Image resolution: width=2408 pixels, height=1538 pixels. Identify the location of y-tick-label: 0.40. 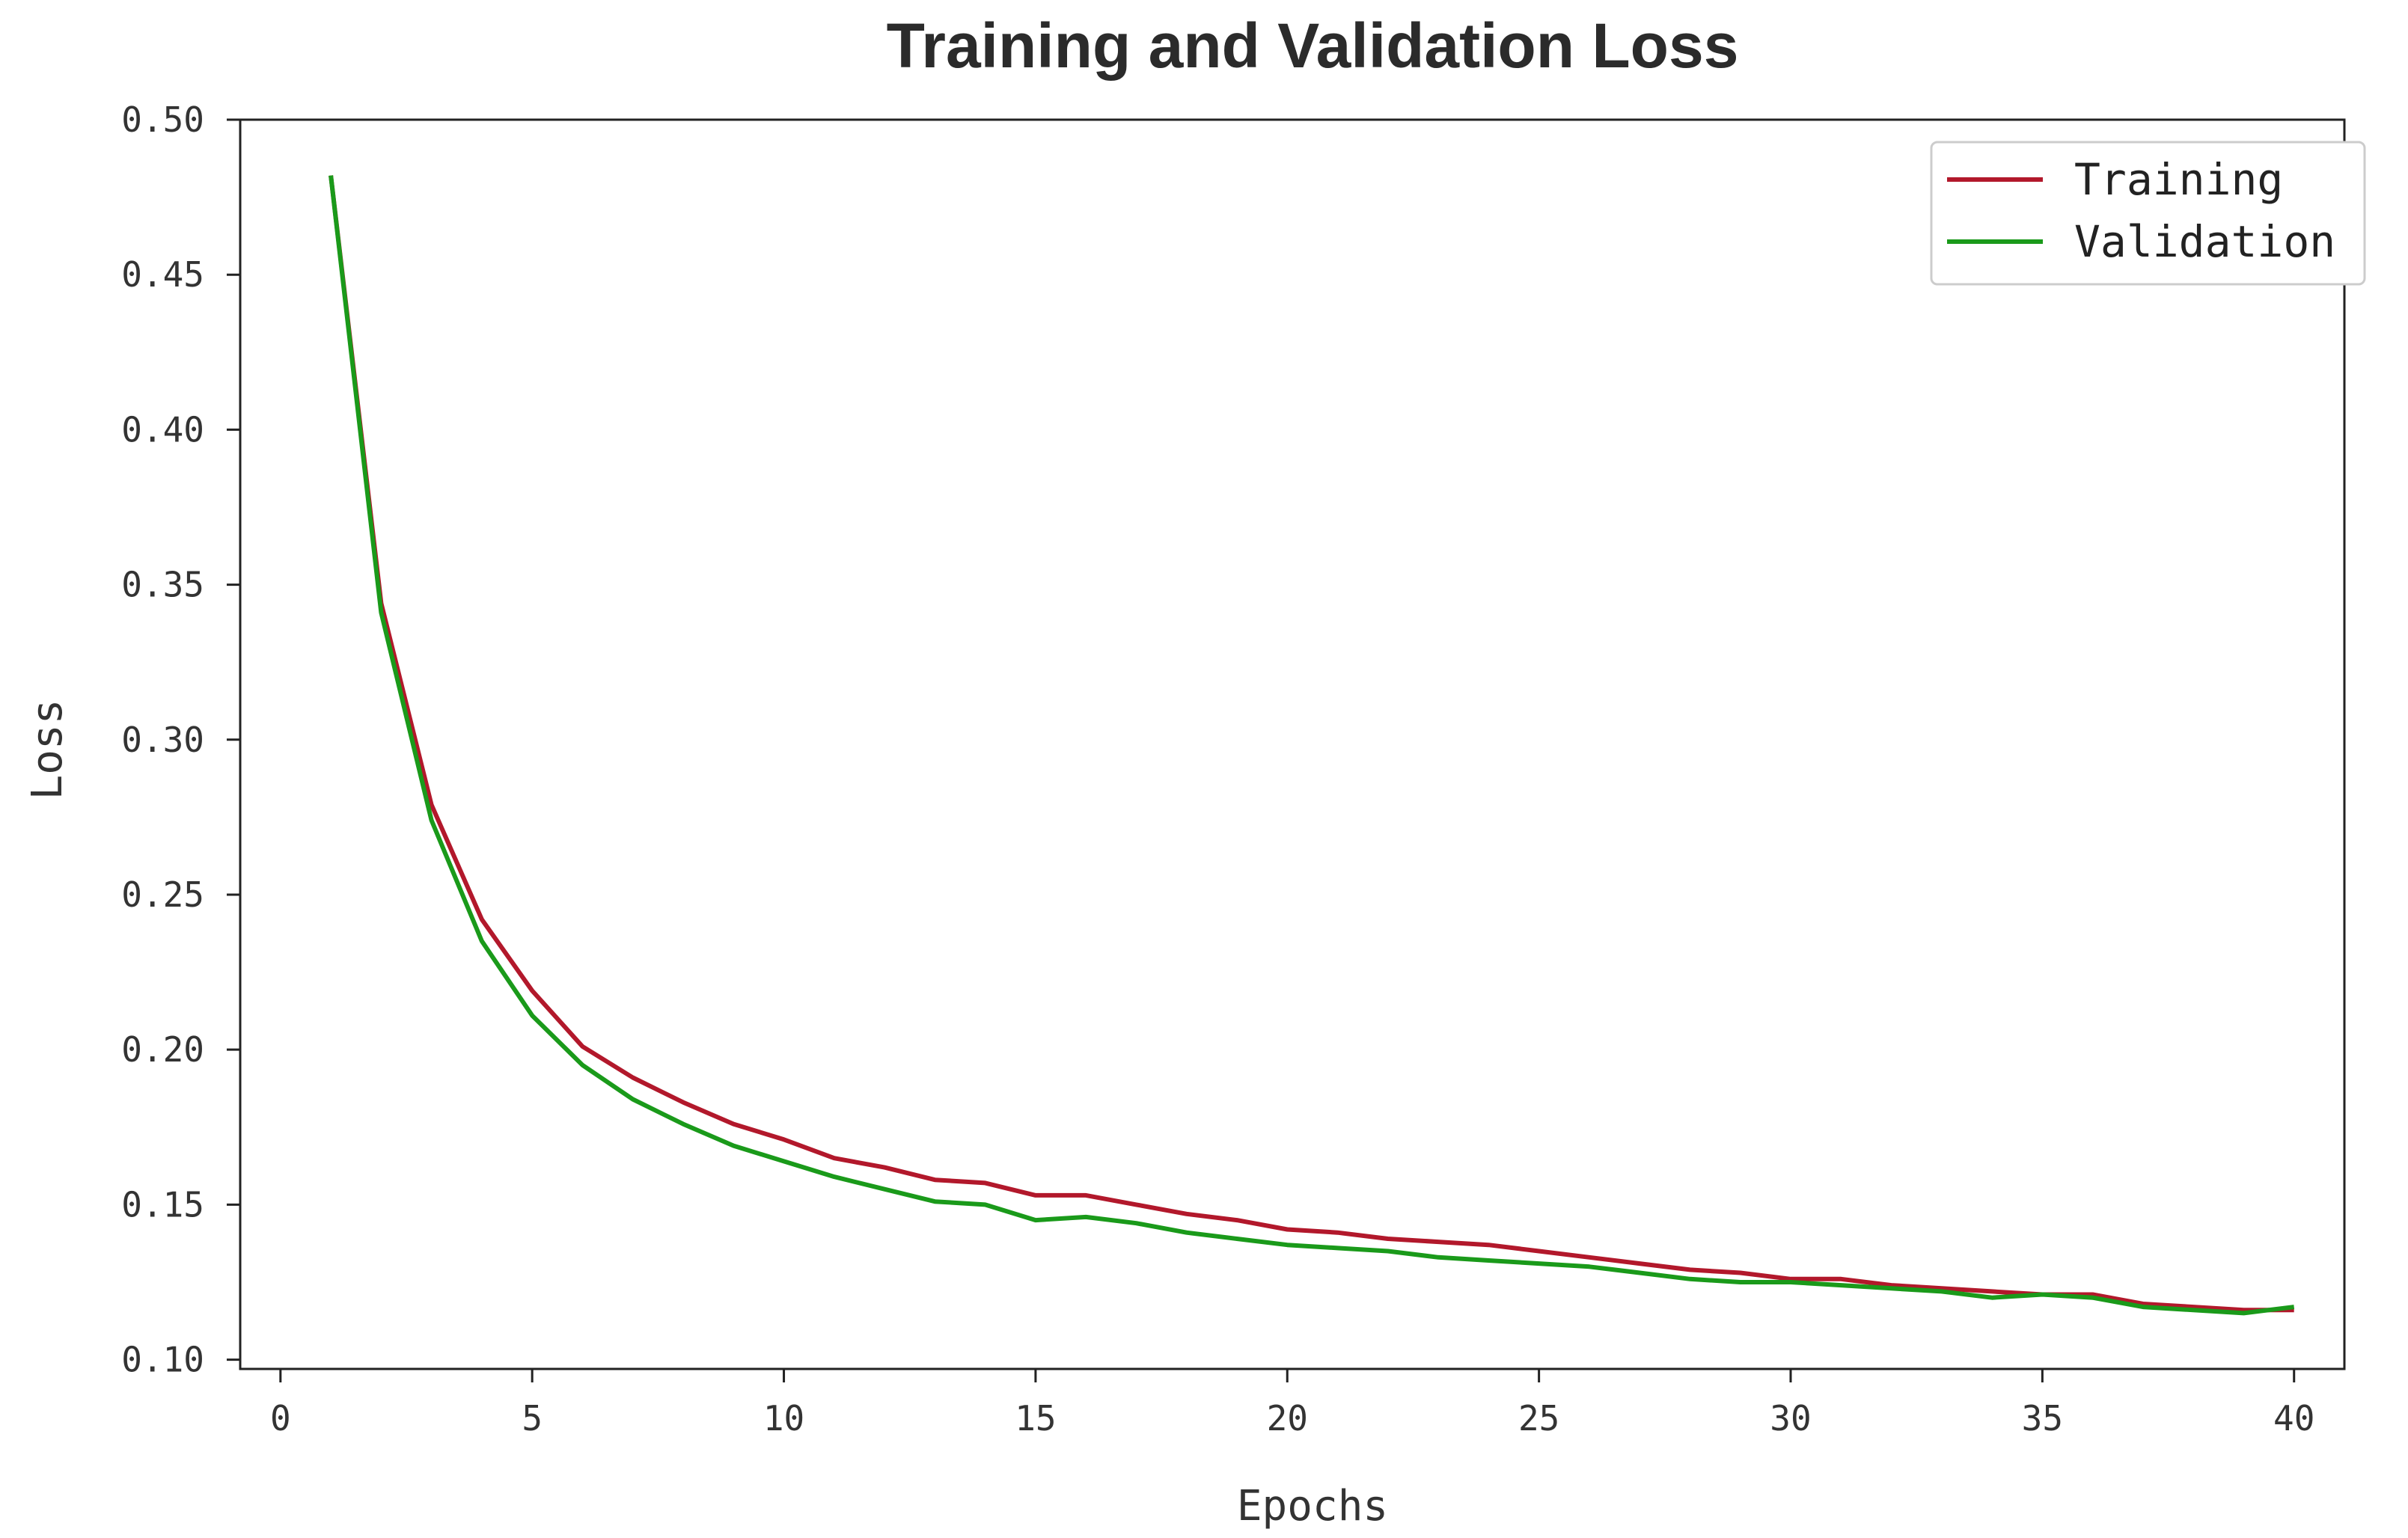
(162, 429).